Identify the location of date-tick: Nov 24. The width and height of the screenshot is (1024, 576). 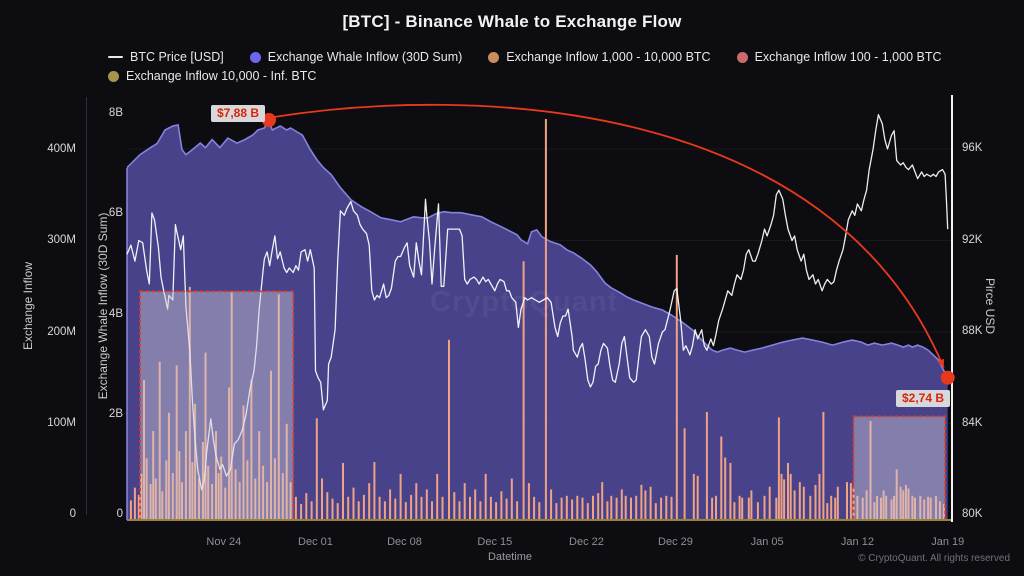
(224, 542).